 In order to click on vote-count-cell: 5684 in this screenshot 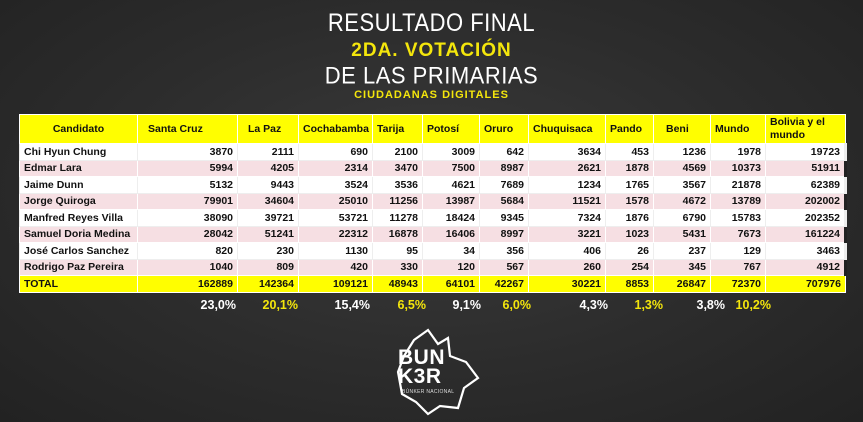, I will do `click(504, 201)`.